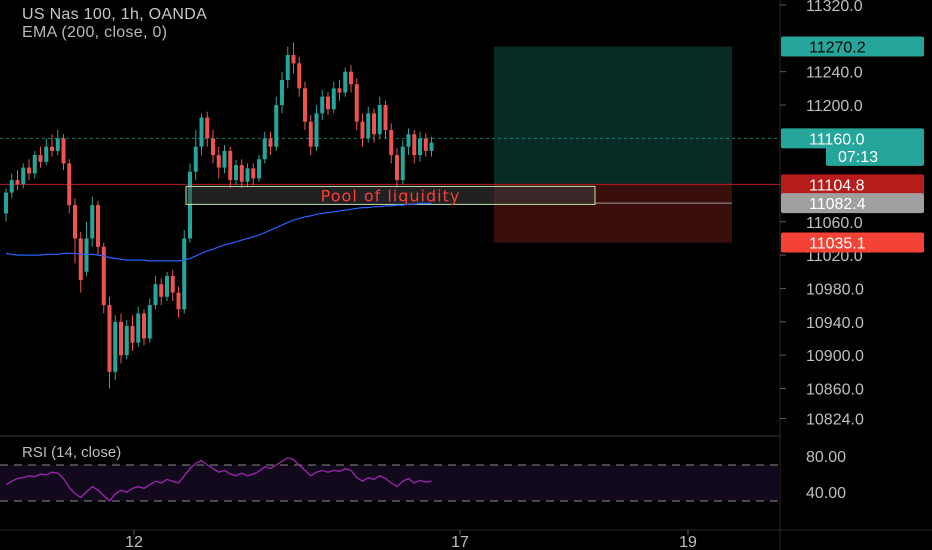 Image resolution: width=932 pixels, height=550 pixels. I want to click on price-badge-label: 11104.8, so click(837, 185).